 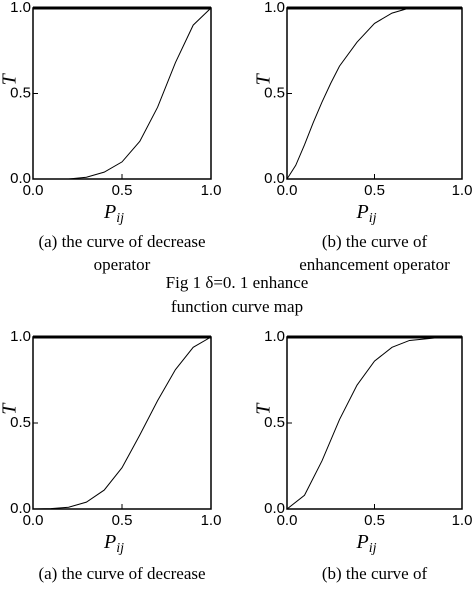 I want to click on figure-caption: function curve map, so click(x=237, y=306).